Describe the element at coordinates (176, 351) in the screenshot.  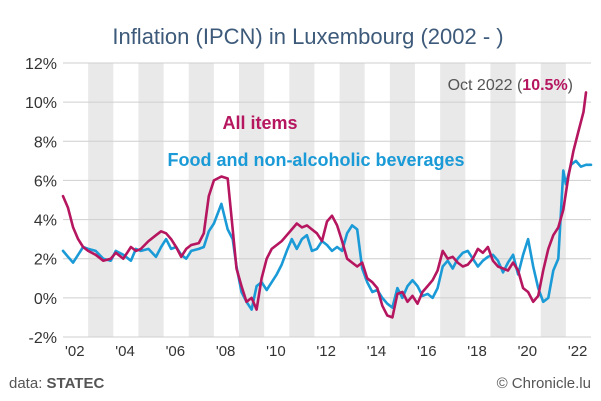
I see `x-tick-label: '06` at that location.